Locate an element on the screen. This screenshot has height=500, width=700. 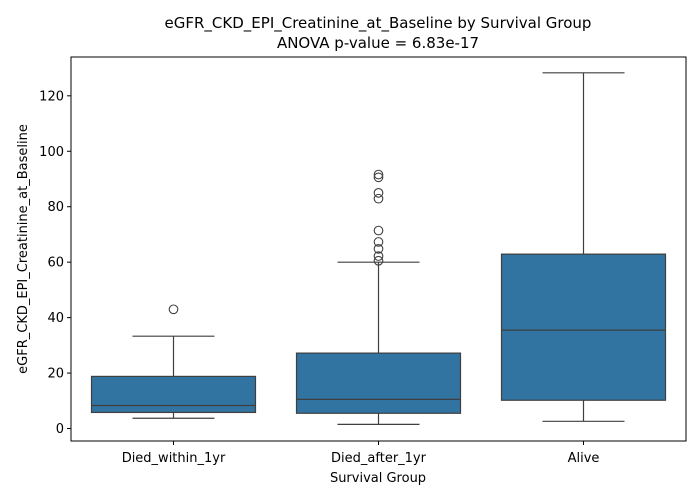
box-group-died-after-1yr is located at coordinates (378, 297).